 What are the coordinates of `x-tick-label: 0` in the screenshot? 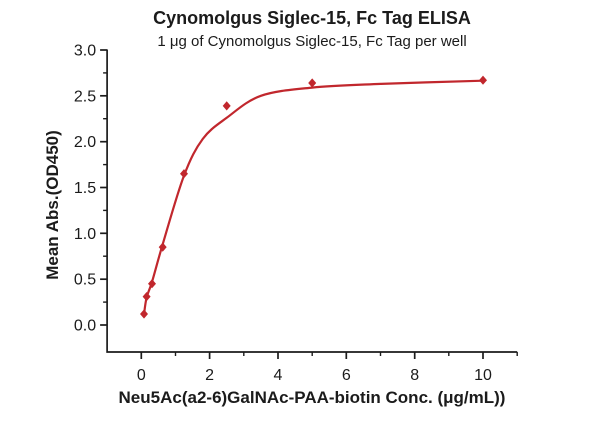 It's located at (141, 375).